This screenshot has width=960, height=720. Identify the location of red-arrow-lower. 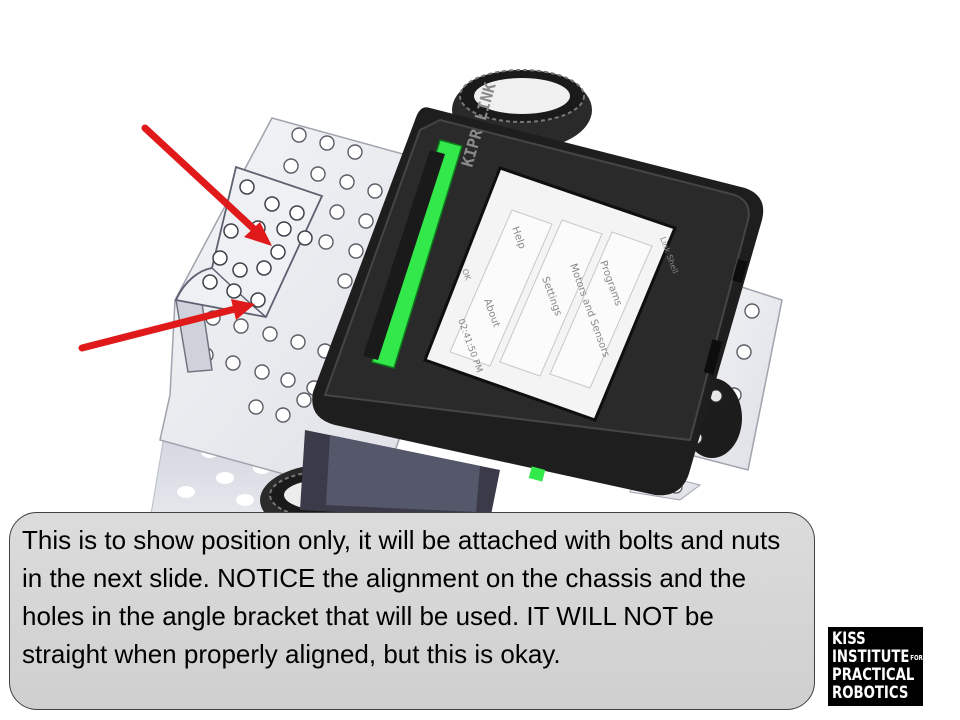
(166, 325).